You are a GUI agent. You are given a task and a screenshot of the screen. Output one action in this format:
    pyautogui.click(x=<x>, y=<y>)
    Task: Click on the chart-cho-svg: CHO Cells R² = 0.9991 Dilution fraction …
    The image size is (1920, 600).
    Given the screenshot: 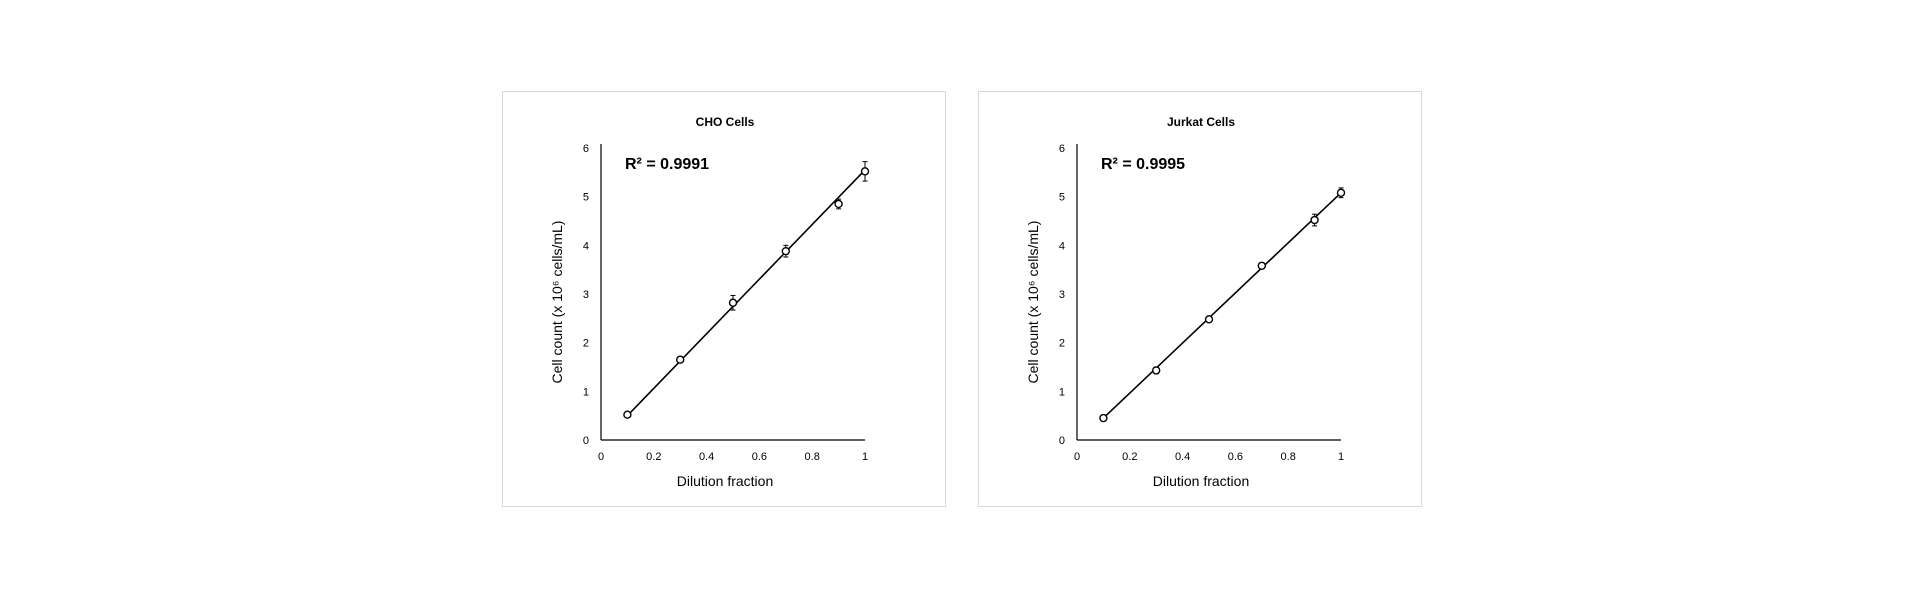 What is the action you would take?
    pyautogui.click(x=709, y=302)
    